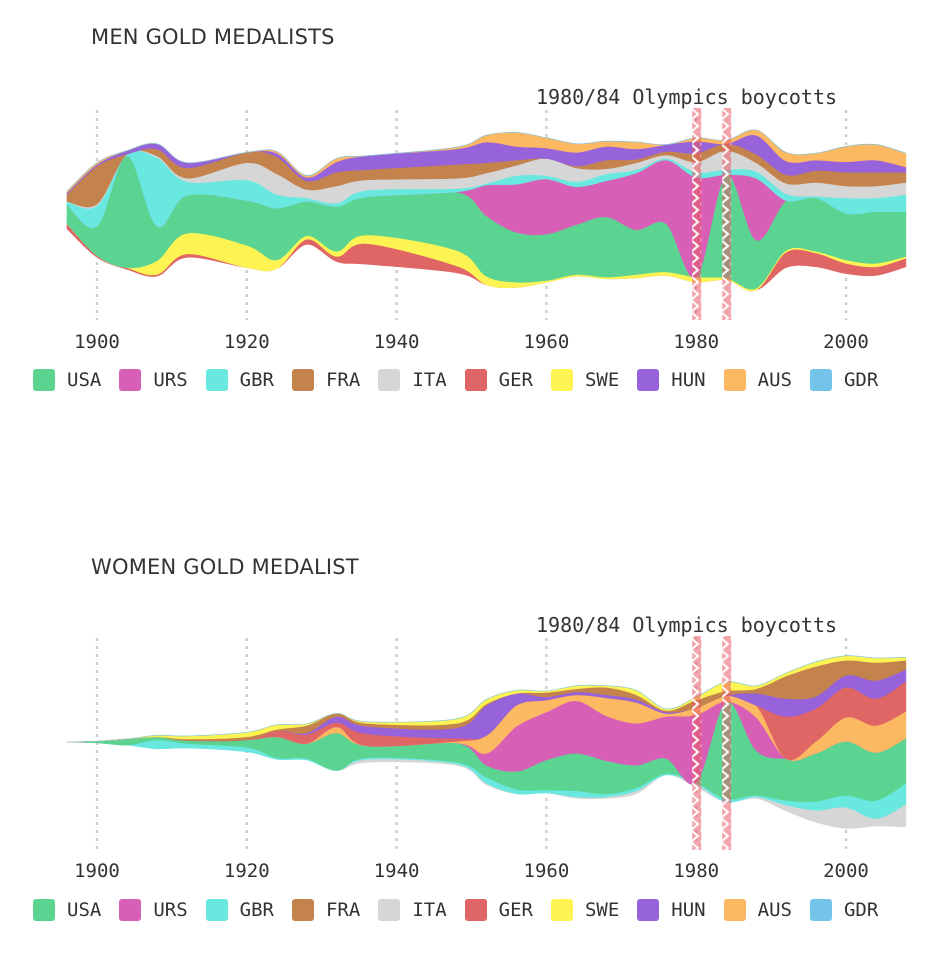  I want to click on women-legend: USA URS GBR FRA ITA GER SWE HUN AUS GDR, so click(464, 910).